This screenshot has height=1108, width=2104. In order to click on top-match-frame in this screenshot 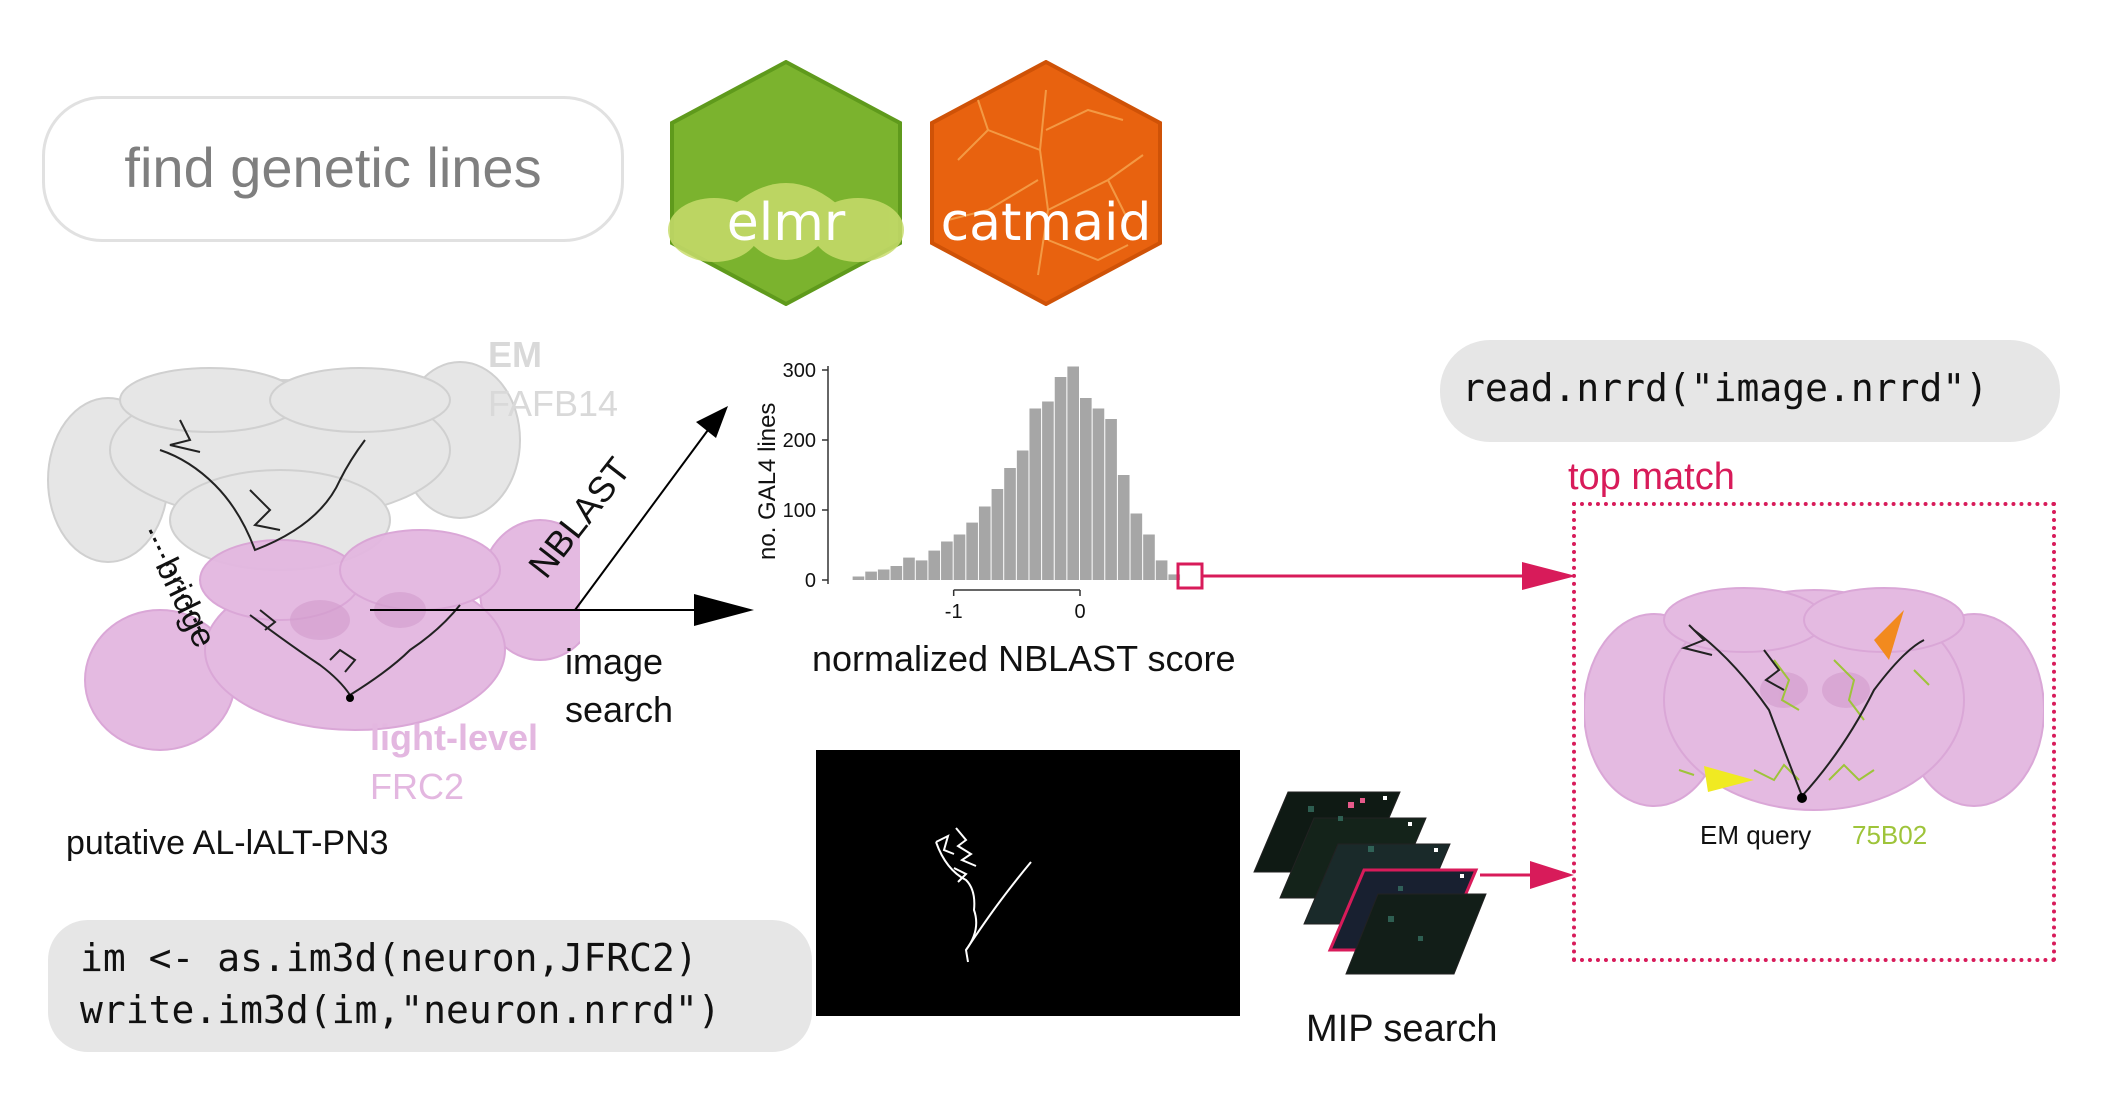, I will do `click(1814, 732)`.